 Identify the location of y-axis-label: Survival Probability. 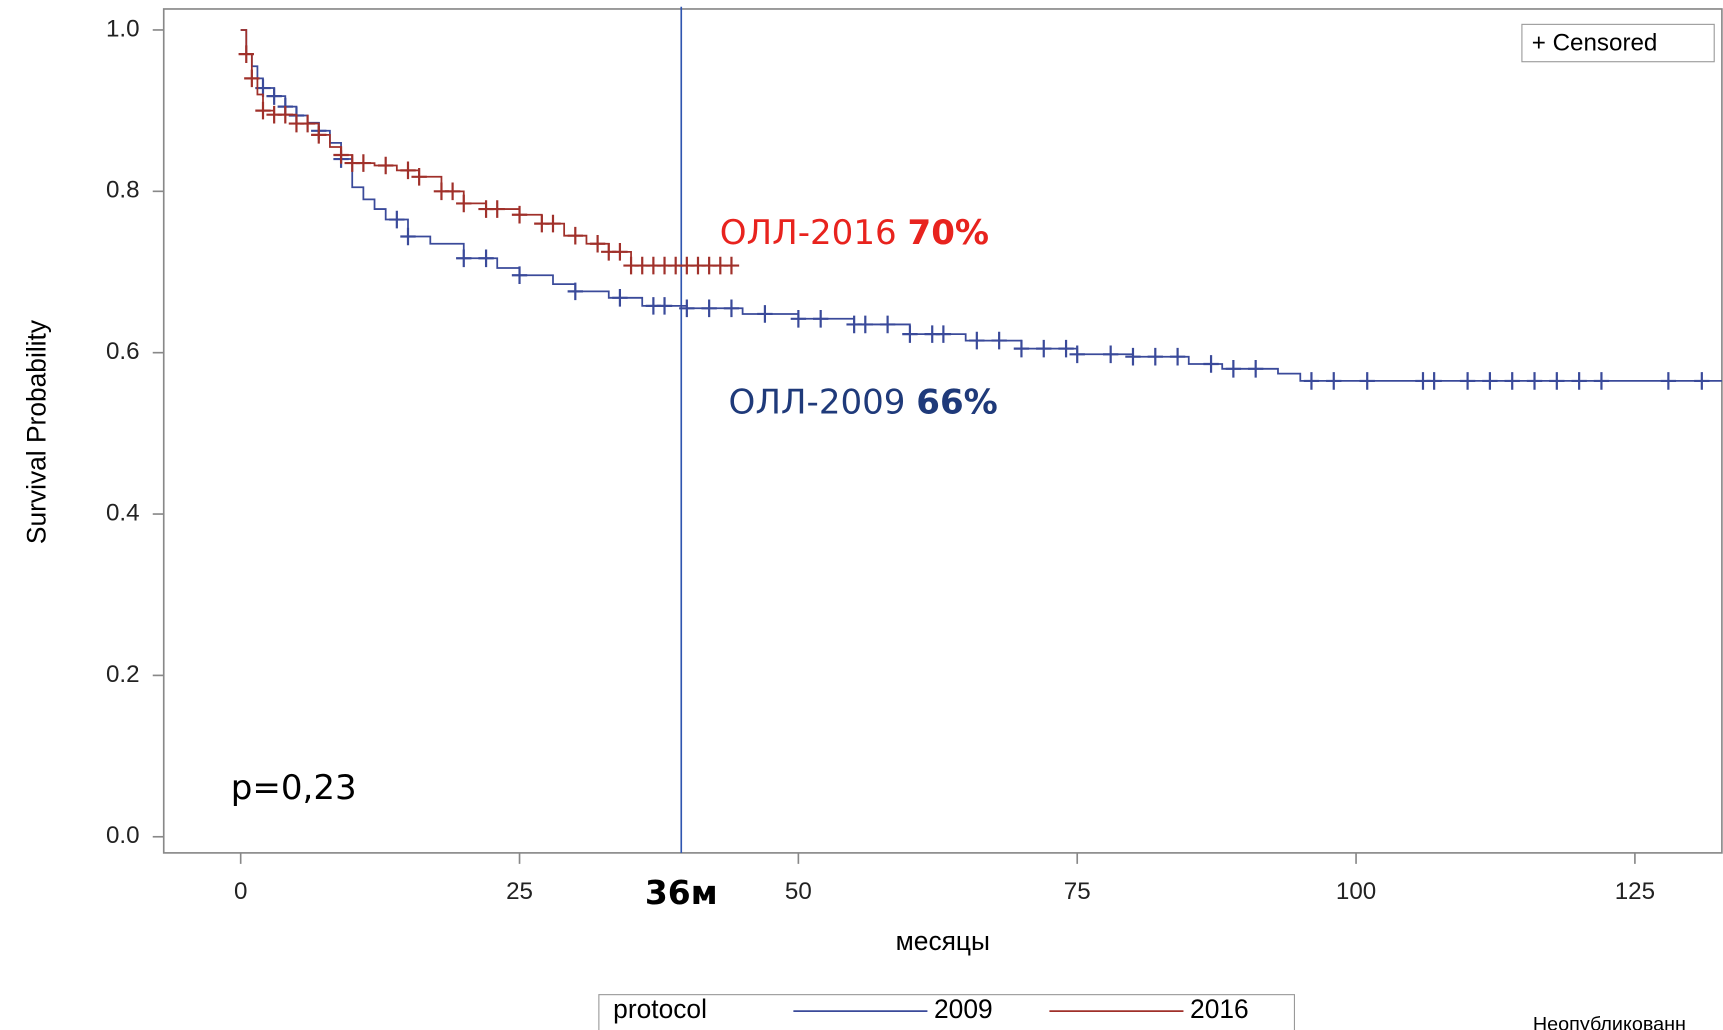
(36, 431).